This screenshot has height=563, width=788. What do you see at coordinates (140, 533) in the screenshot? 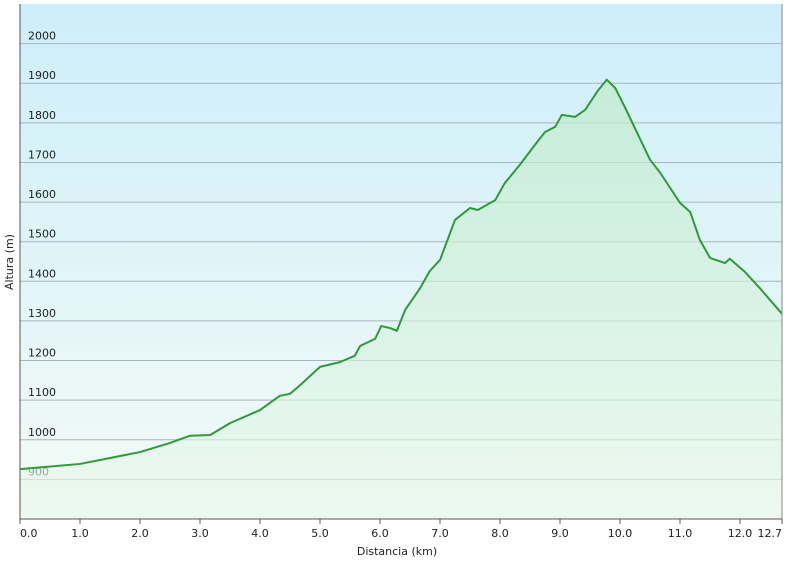
I see `x-tick-label: 2.0` at bounding box center [140, 533].